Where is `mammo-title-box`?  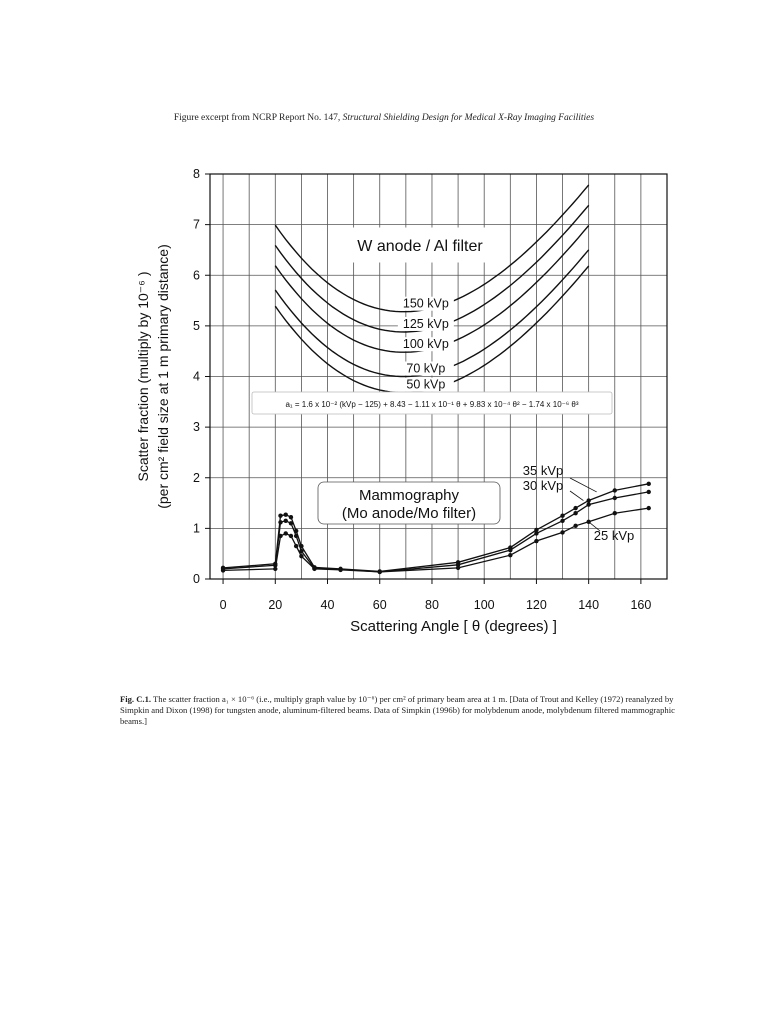
mammo-title-box is located at coordinates (409, 503).